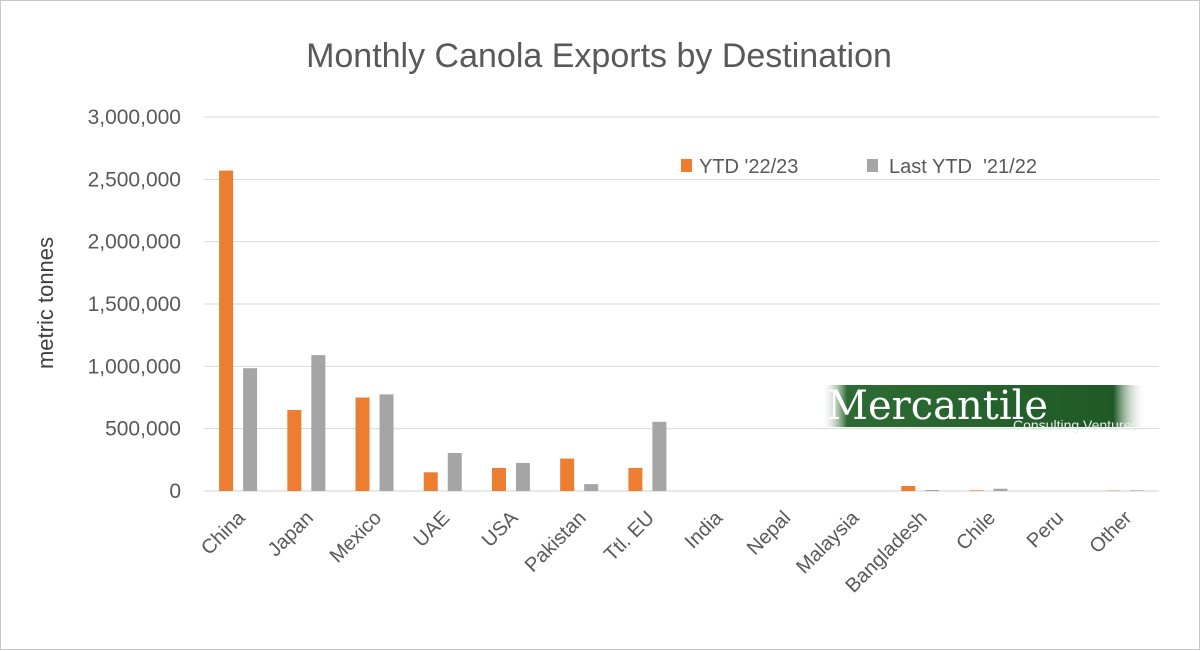 This screenshot has width=1200, height=651. I want to click on bar-last-ytd-2122-uae, so click(455, 472).